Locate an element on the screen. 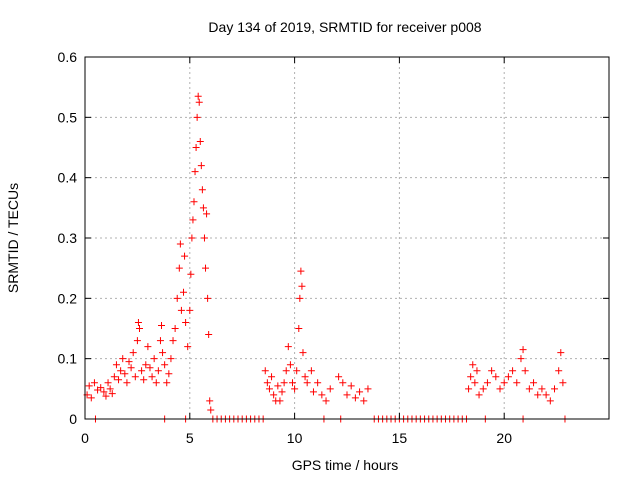 The width and height of the screenshot is (640, 480). y-tick-label: 0.4 is located at coordinates (68, 178).